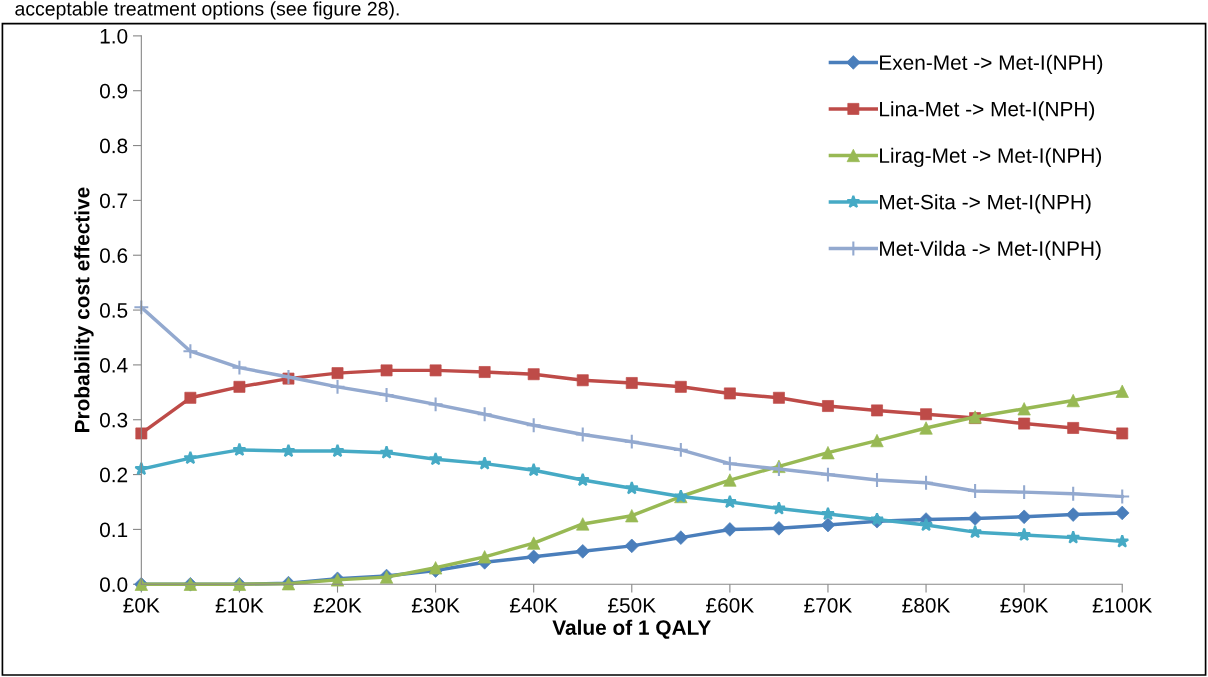 This screenshot has width=1208, height=677. Describe the element at coordinates (114, 475) in the screenshot. I see `y-tick-label: 0.2` at that location.